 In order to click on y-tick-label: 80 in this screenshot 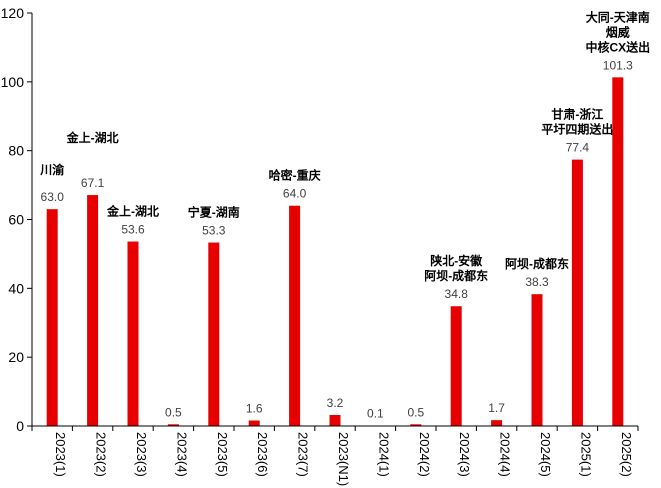, I will do `click(16, 151)`.